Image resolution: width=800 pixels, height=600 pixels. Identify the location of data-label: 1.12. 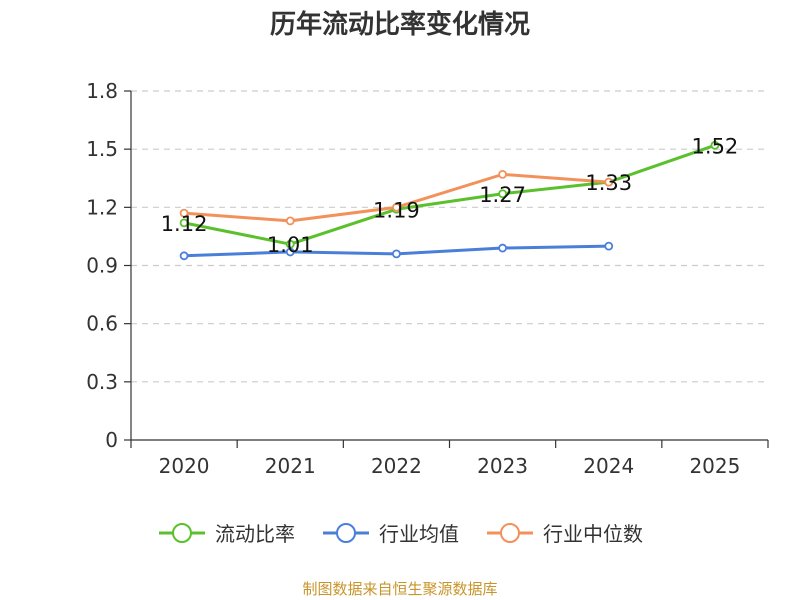
(184, 224).